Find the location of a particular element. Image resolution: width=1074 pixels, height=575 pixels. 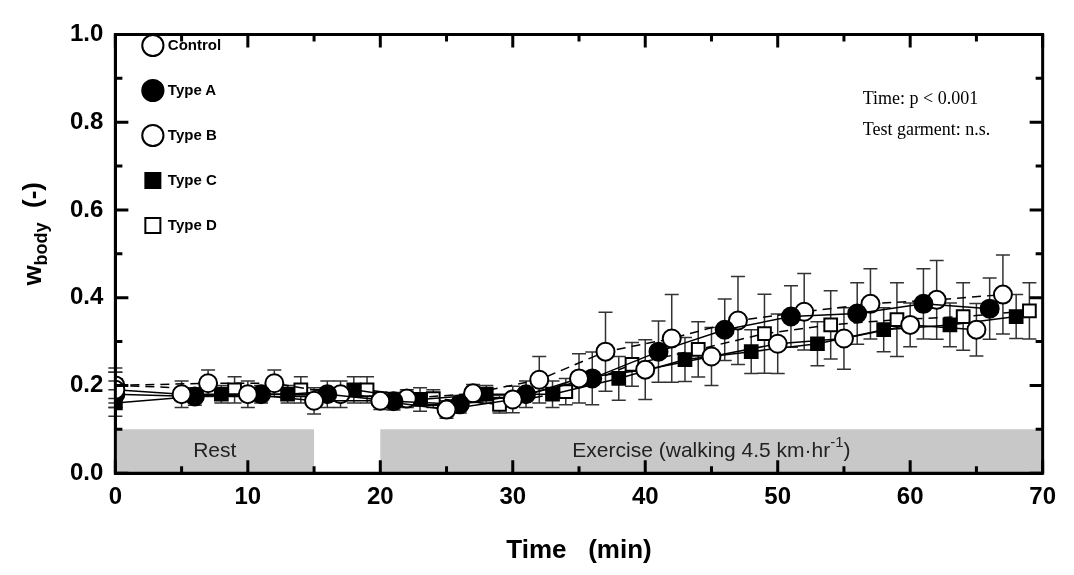

x-tick-label: 40 is located at coordinates (645, 496).